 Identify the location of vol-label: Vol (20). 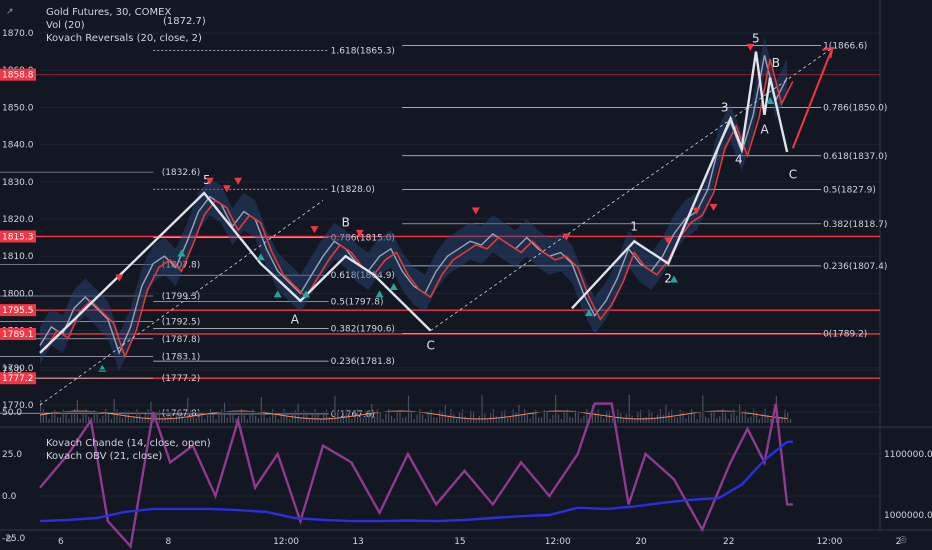
(65, 25).